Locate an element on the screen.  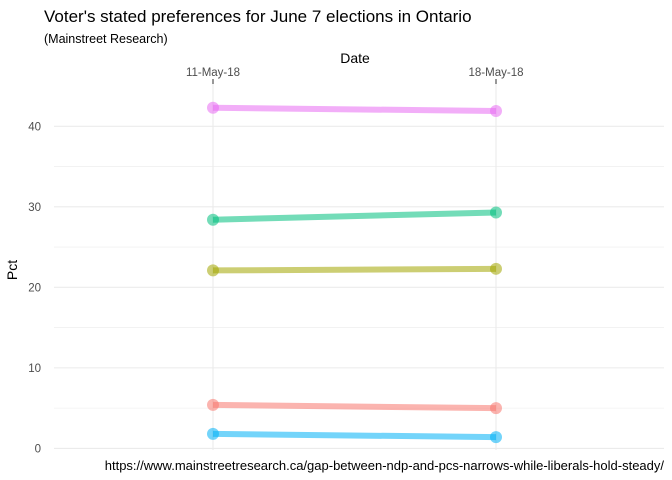
y-tick-label: 30 is located at coordinates (34, 208).